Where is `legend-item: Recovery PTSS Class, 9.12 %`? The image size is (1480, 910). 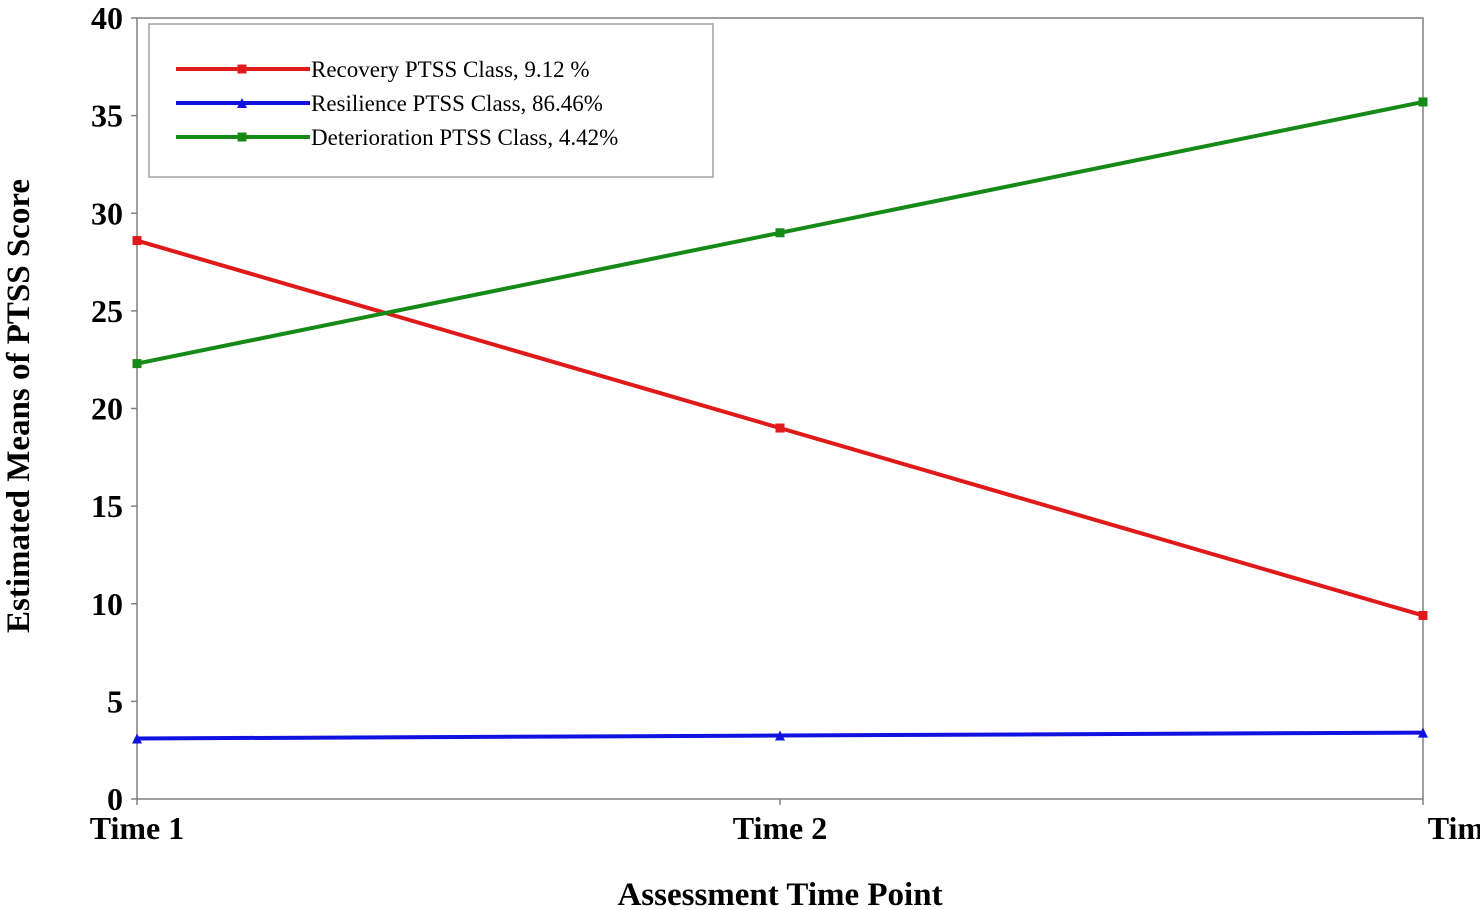 legend-item: Recovery PTSS Class, 9.12 % is located at coordinates (383, 69).